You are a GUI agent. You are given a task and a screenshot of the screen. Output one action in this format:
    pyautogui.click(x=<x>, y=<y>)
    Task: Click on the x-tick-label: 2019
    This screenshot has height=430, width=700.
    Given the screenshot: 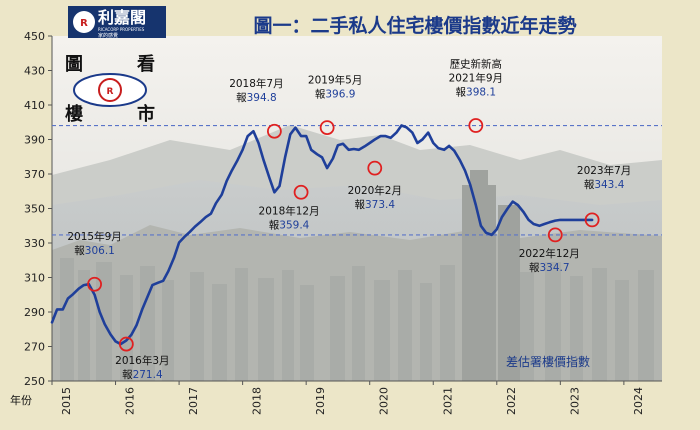 What is the action you would take?
    pyautogui.click(x=320, y=401)
    